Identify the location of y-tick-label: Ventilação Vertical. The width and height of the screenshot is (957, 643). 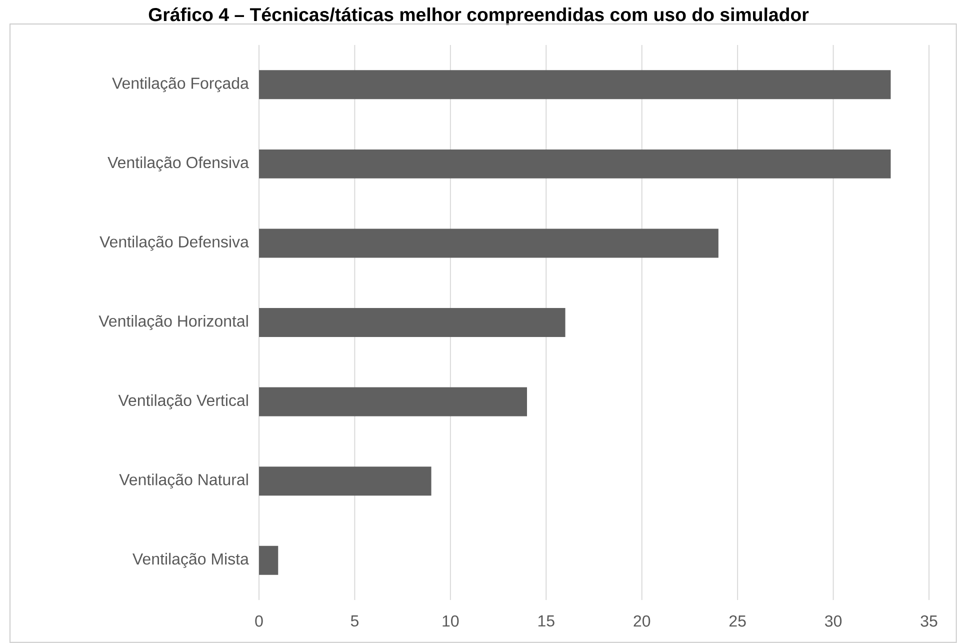
(183, 402).